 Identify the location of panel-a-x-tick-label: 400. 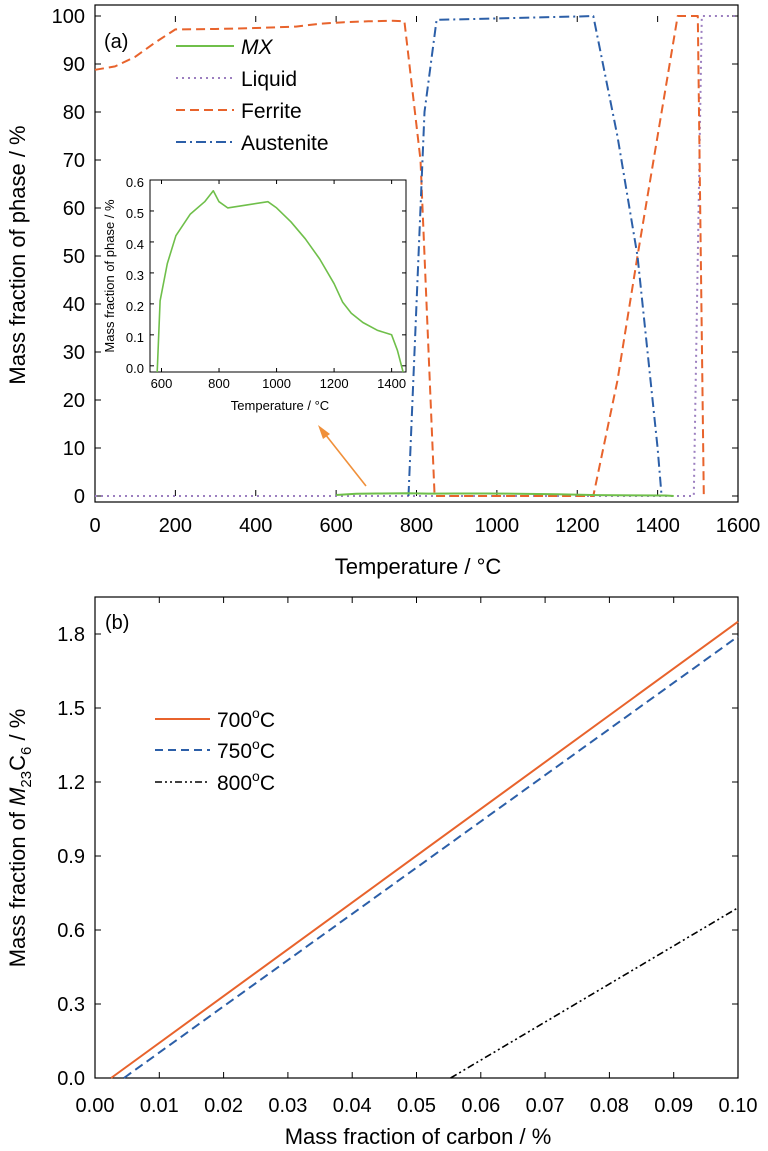
(255, 526).